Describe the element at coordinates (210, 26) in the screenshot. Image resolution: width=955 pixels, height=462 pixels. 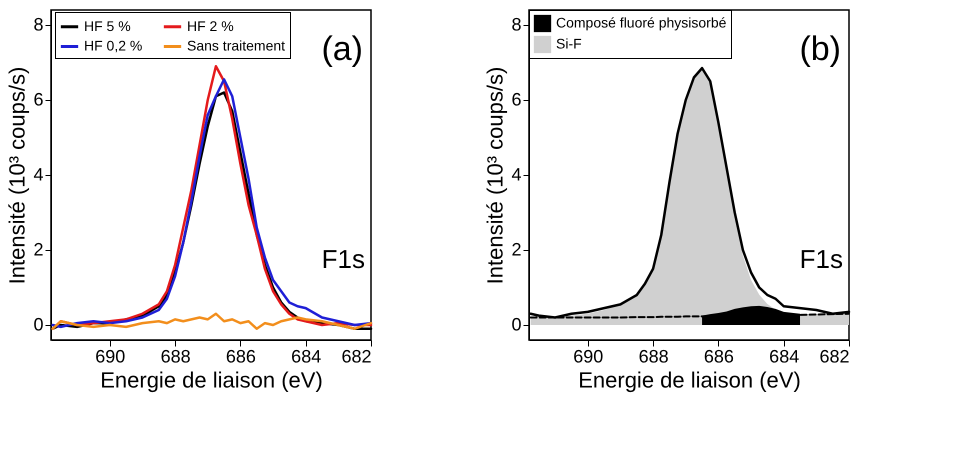
I see `legend-label: HF 2 %` at that location.